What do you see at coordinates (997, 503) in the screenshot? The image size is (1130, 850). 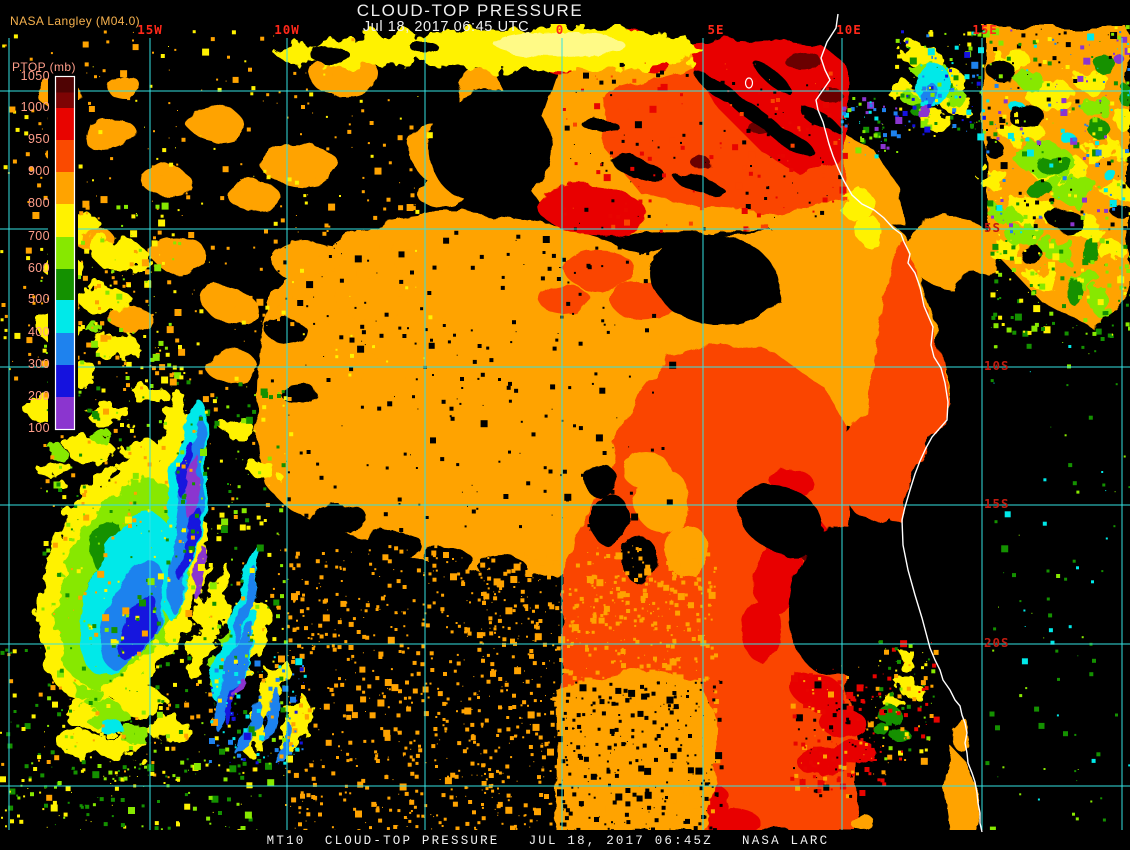 I see `lat-label-15s: 15S` at bounding box center [997, 503].